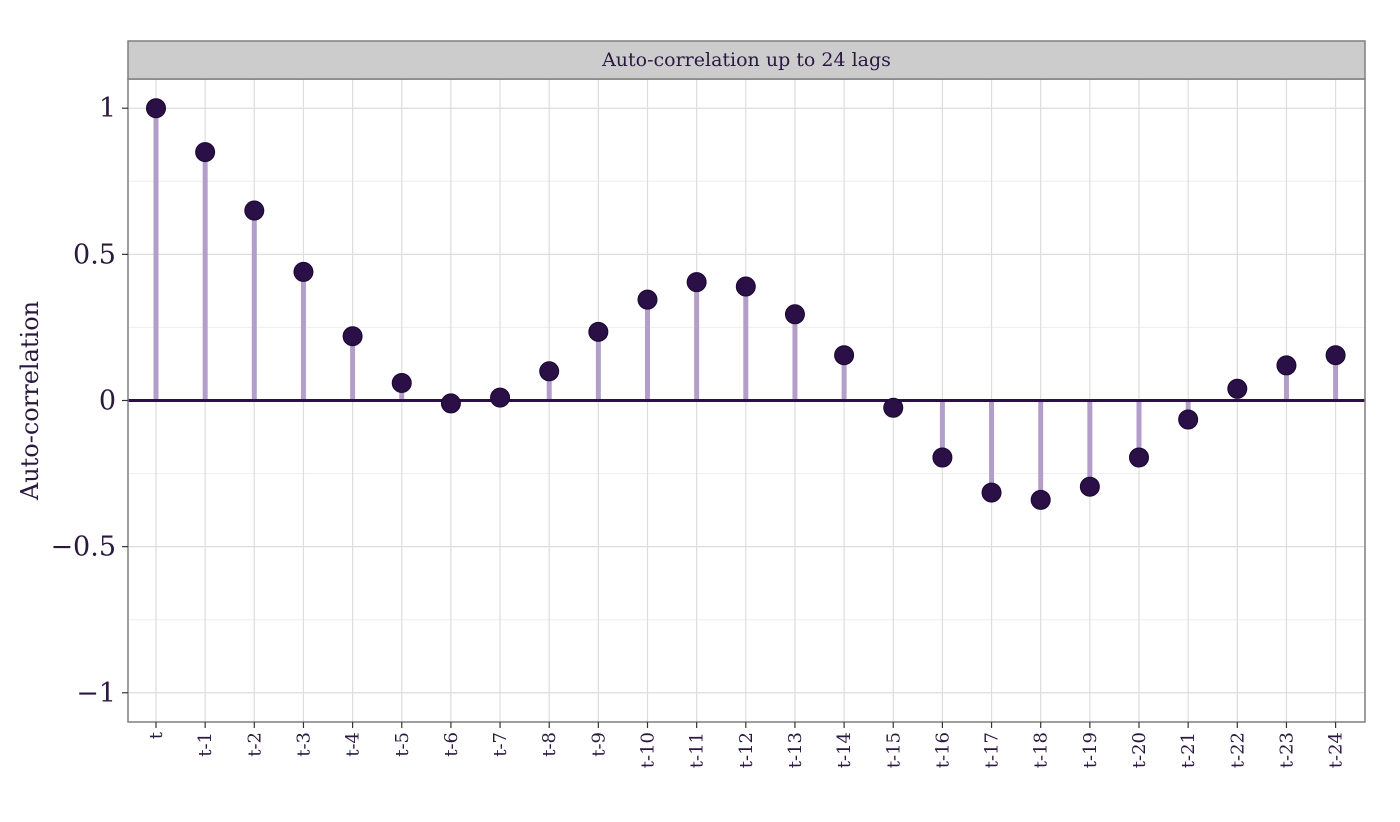  I want to click on x-tick-label-t-18: t-18, so click(1041, 750).